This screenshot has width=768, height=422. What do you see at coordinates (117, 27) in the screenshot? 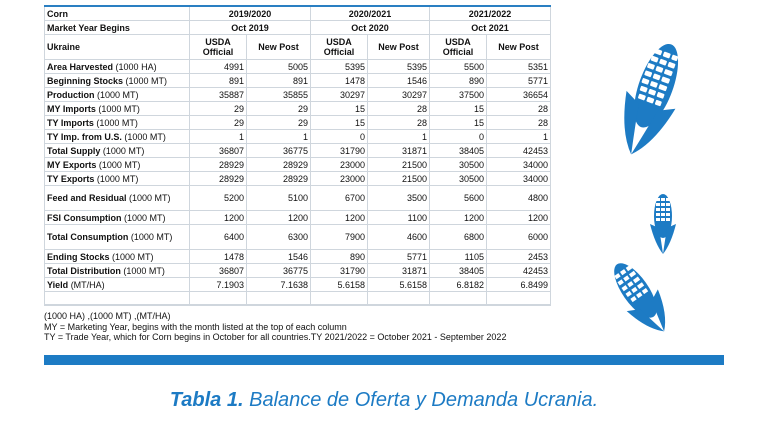
I see `market-year-label: Market Year Begins` at bounding box center [117, 27].